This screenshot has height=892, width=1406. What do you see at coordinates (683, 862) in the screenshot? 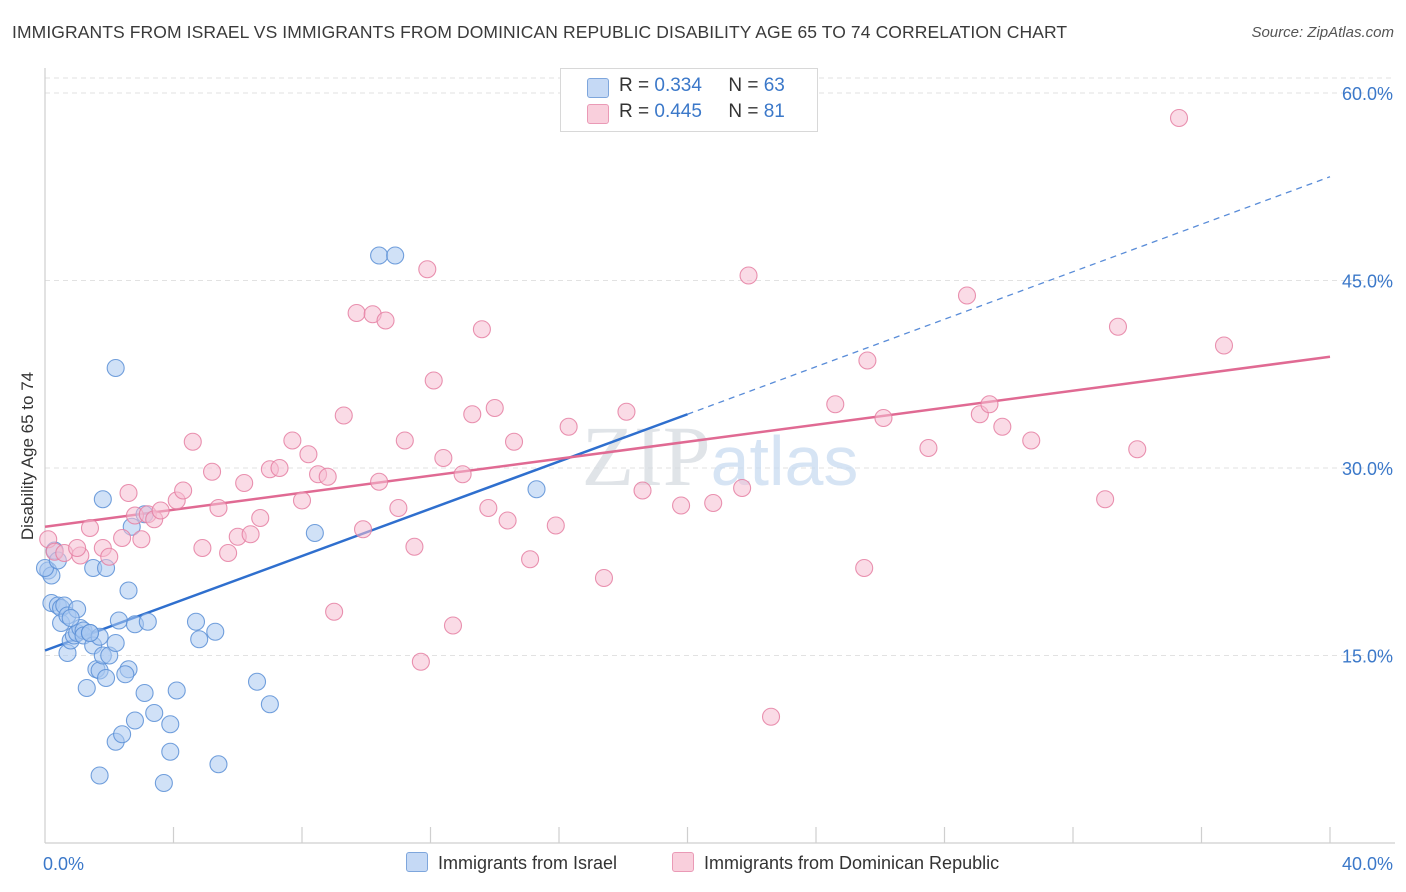
I see `bottom-legend-swatch-dominican-republic` at bounding box center [683, 862].